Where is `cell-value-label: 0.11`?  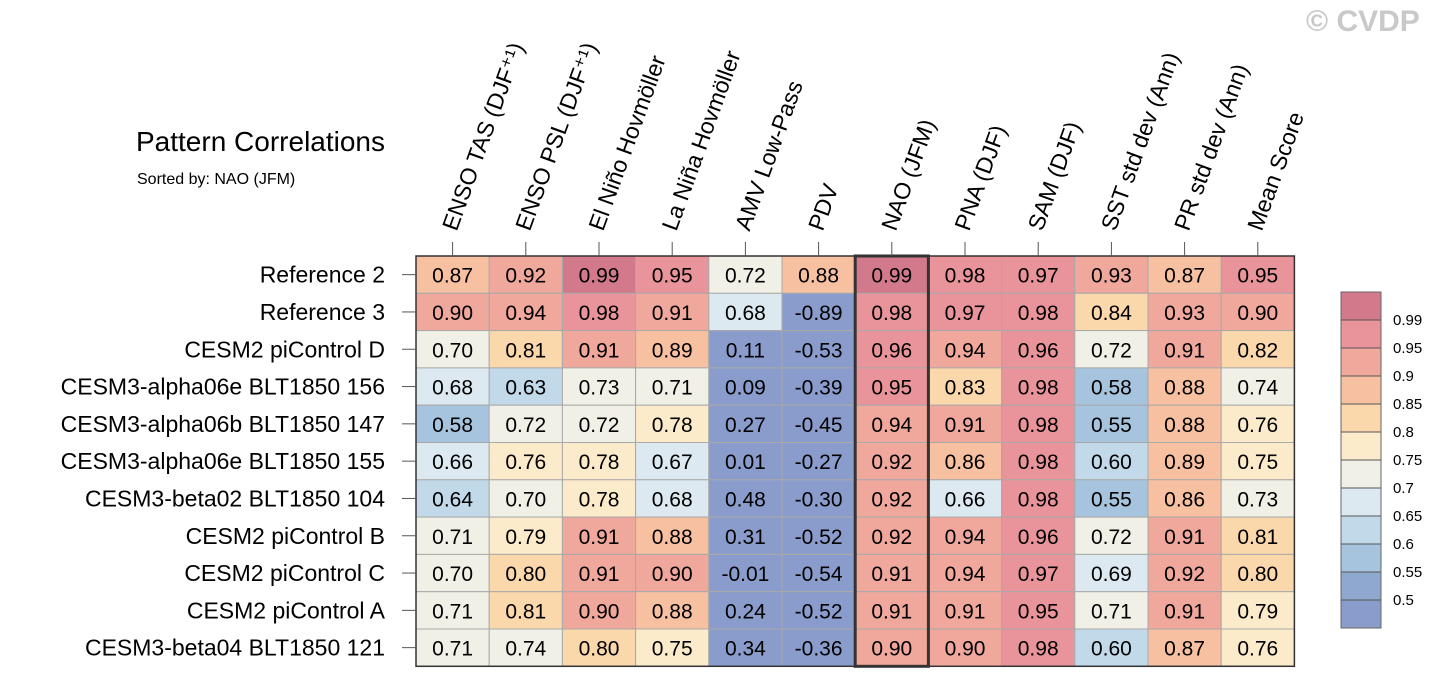 cell-value-label: 0.11 is located at coordinates (745, 350).